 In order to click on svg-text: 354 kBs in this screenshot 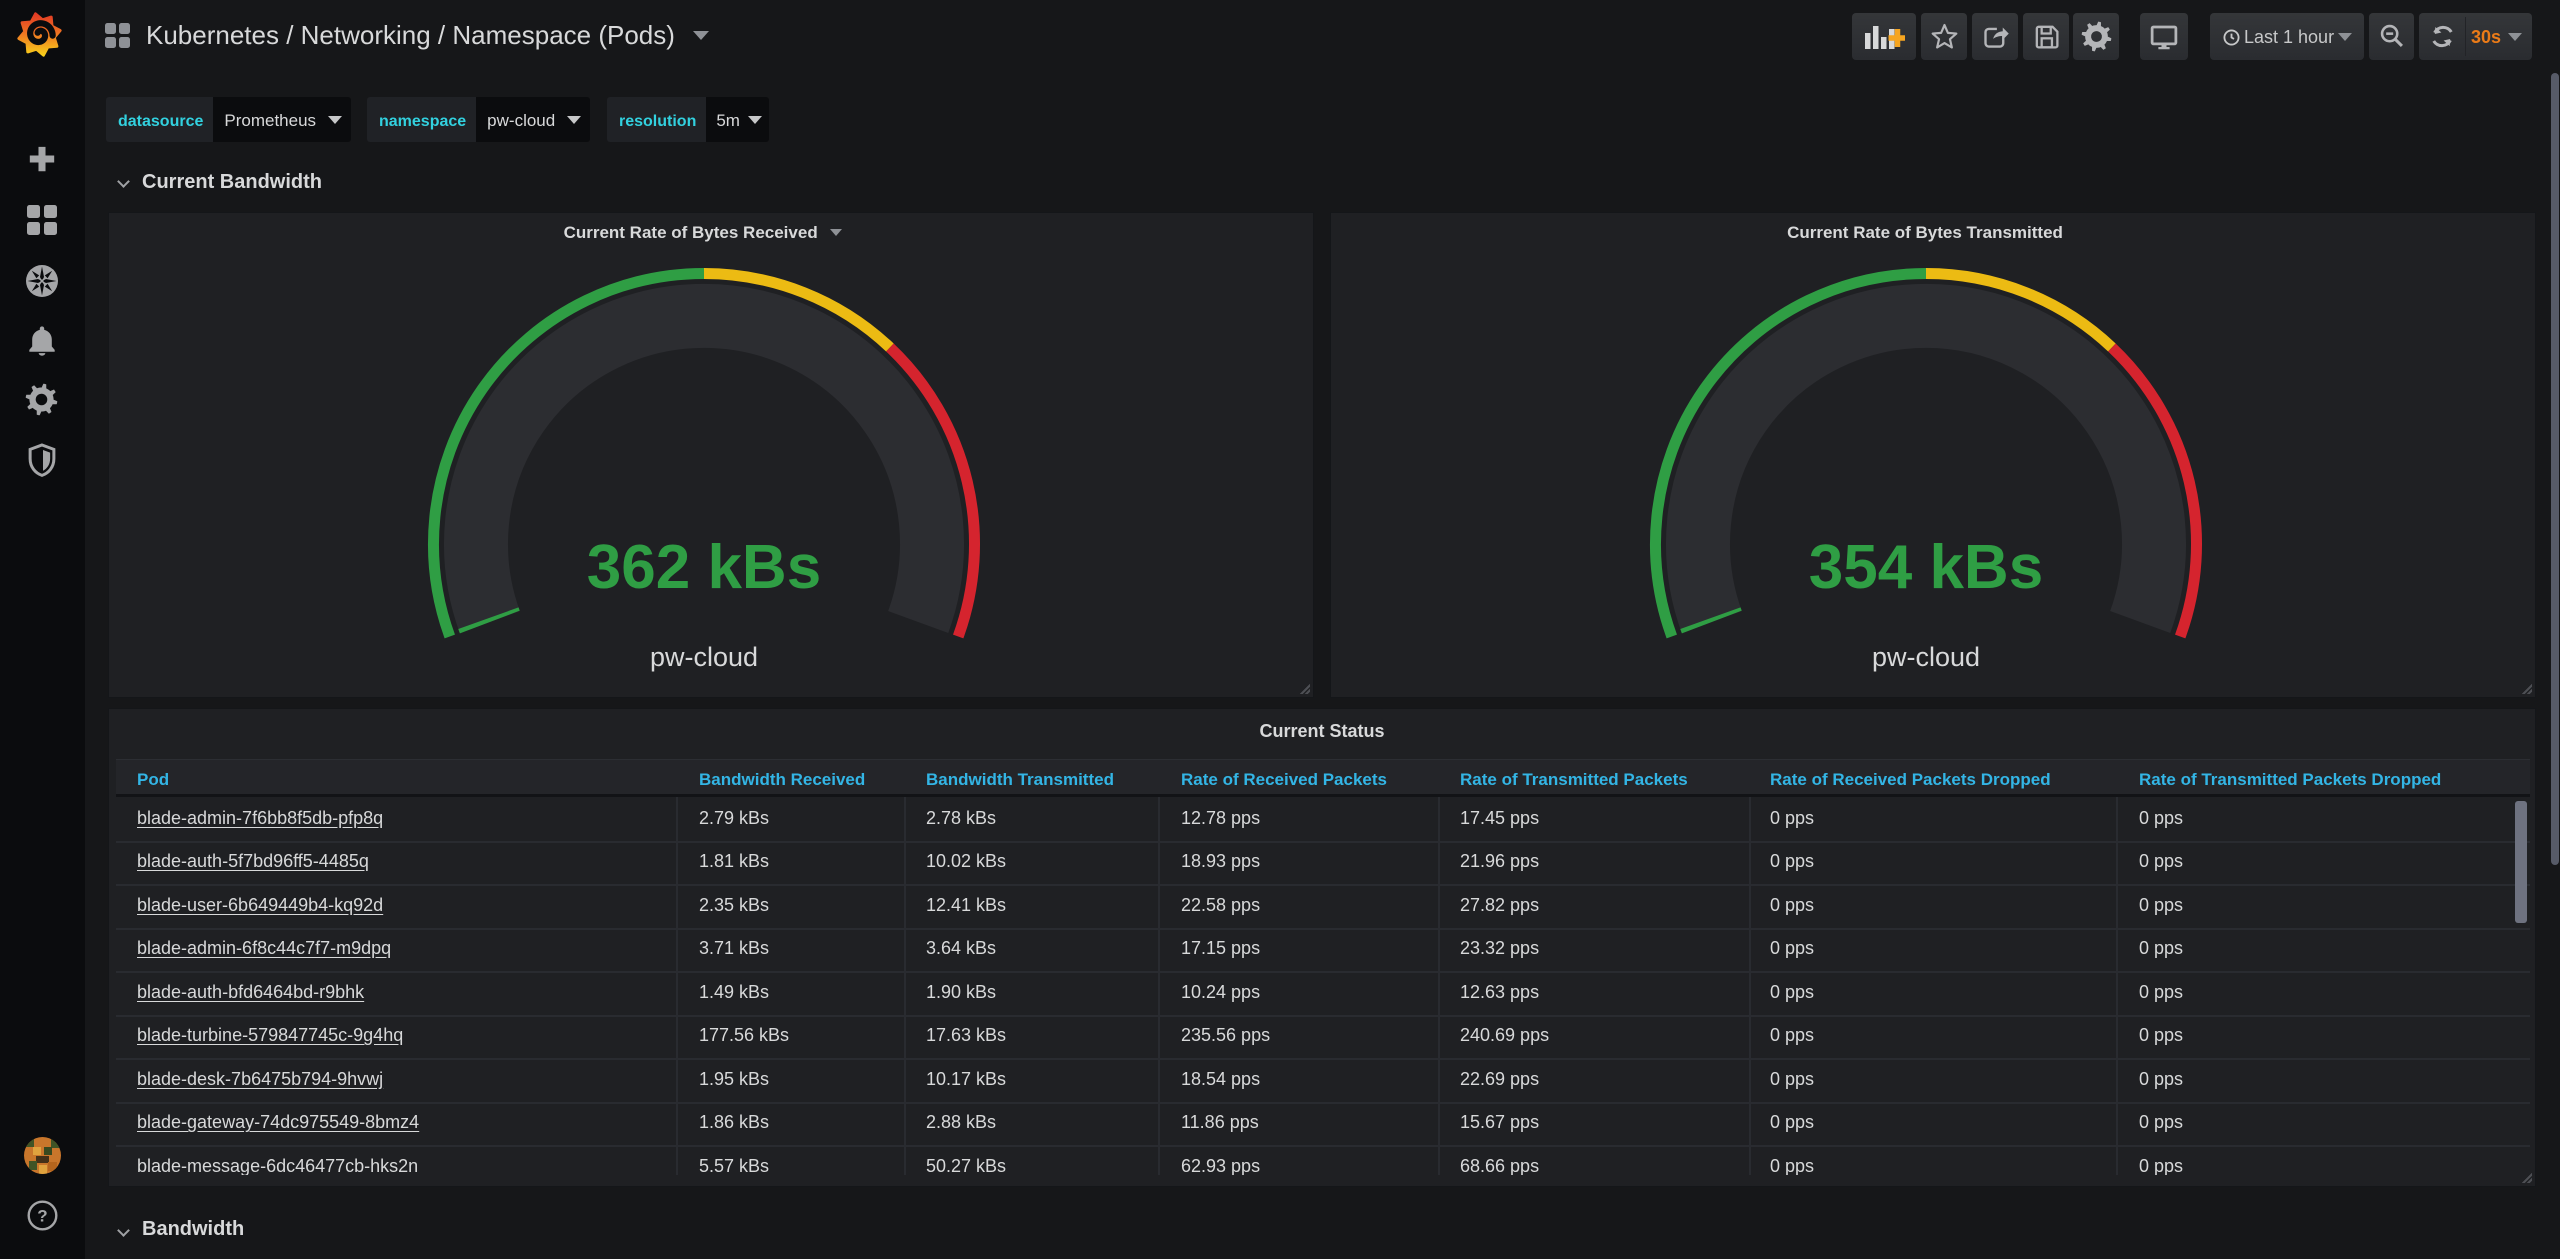, I will do `click(1926, 567)`.